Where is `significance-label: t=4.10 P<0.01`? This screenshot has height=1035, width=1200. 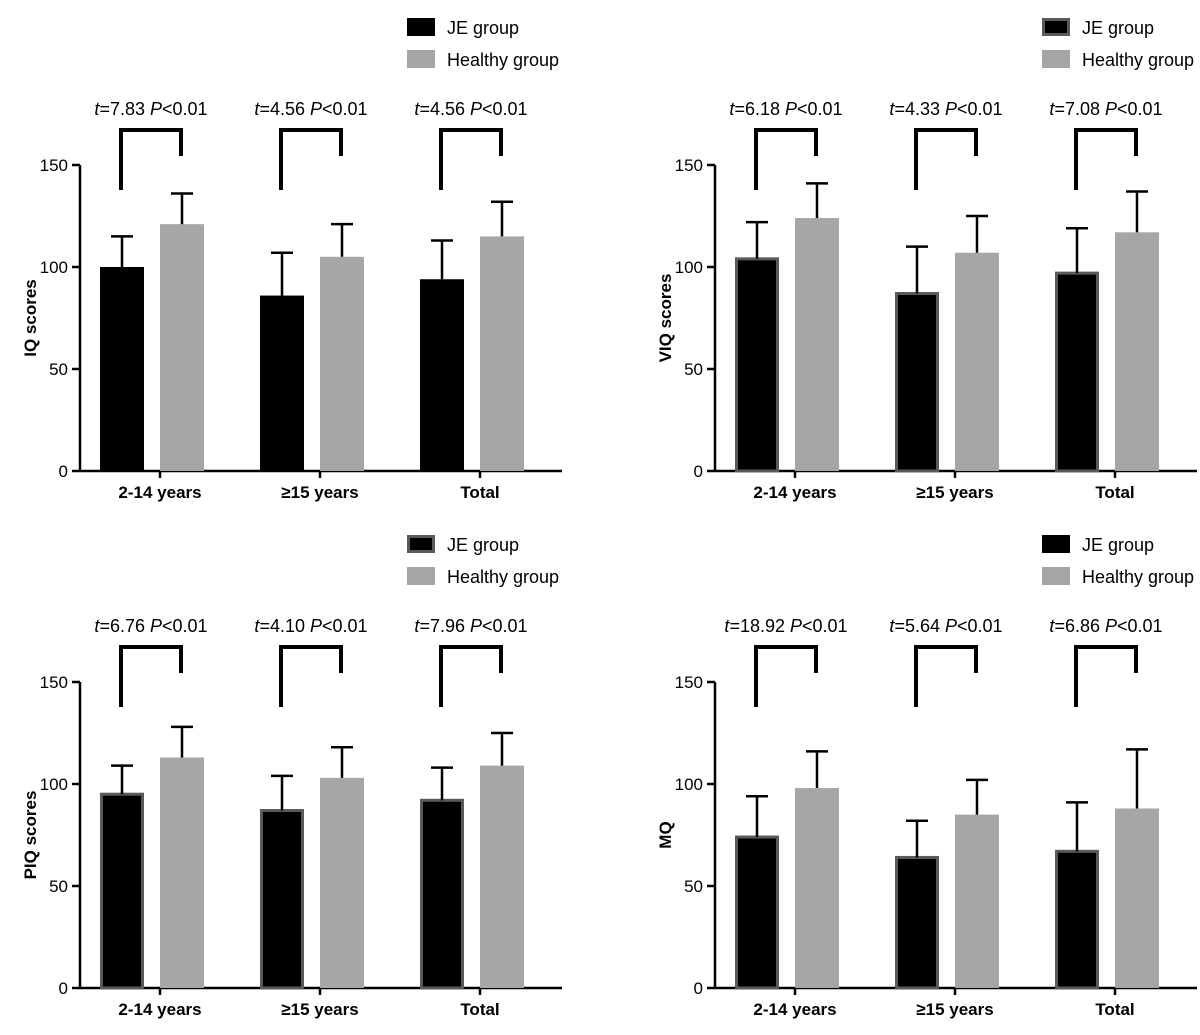
significance-label: t=4.10 P<0.01 is located at coordinates (310, 626).